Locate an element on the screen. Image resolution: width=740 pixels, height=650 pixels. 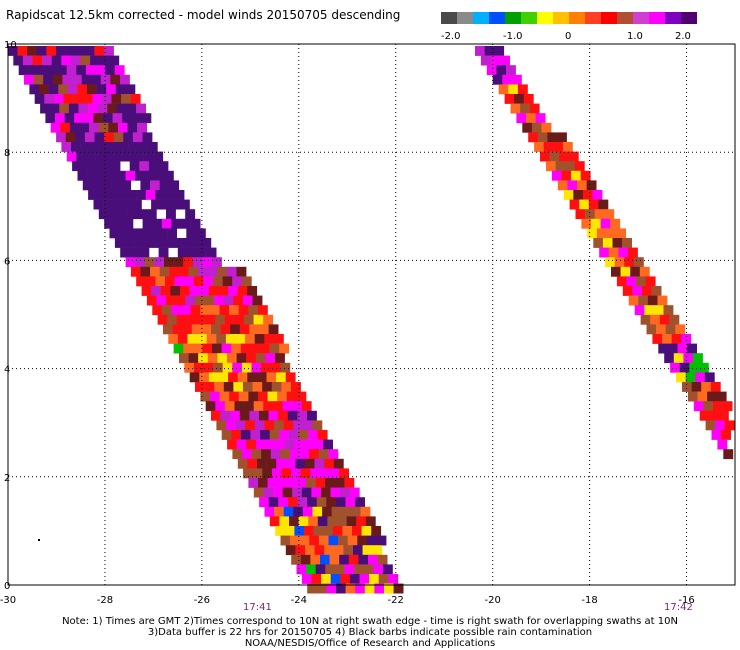
y-tick-label: 0 is located at coordinates (7, 586).